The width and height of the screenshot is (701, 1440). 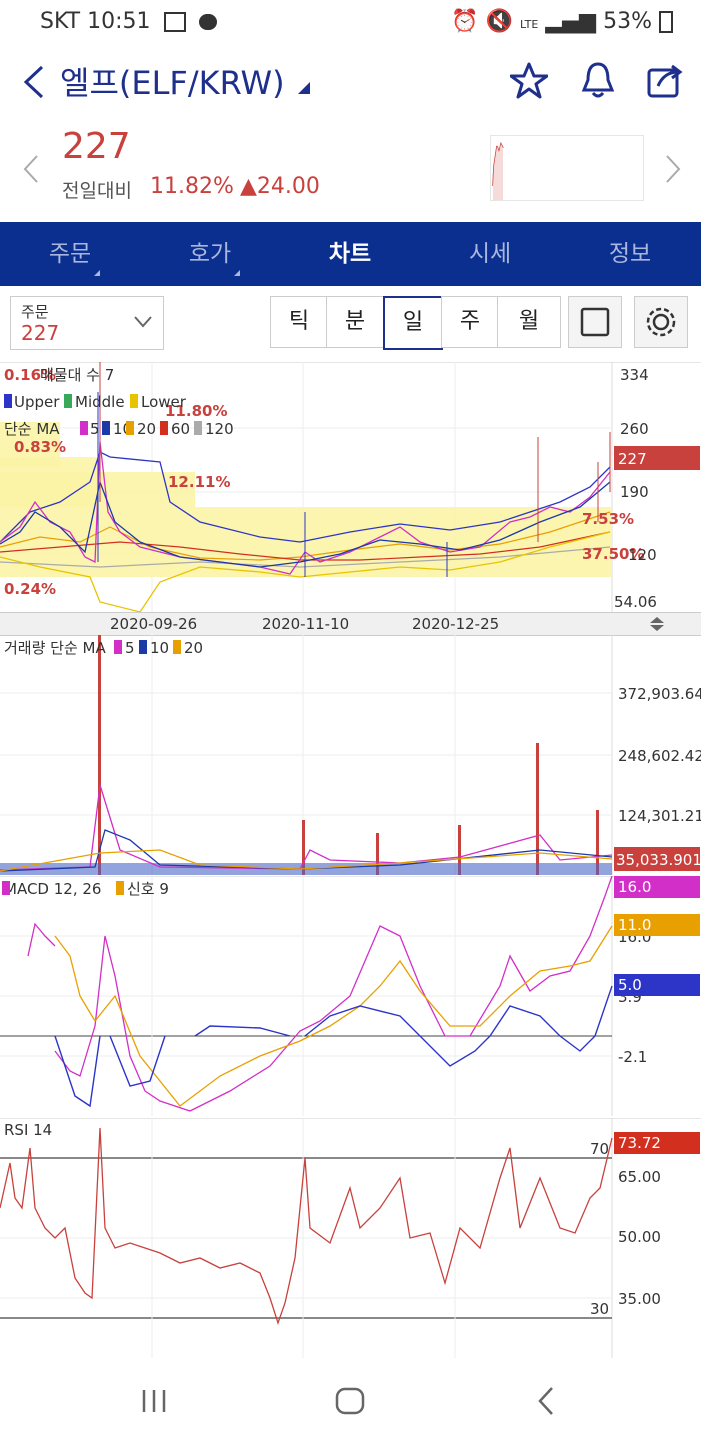 What do you see at coordinates (658, 860) in the screenshot?
I see `current-volume-label: 35,033.901` at bounding box center [658, 860].